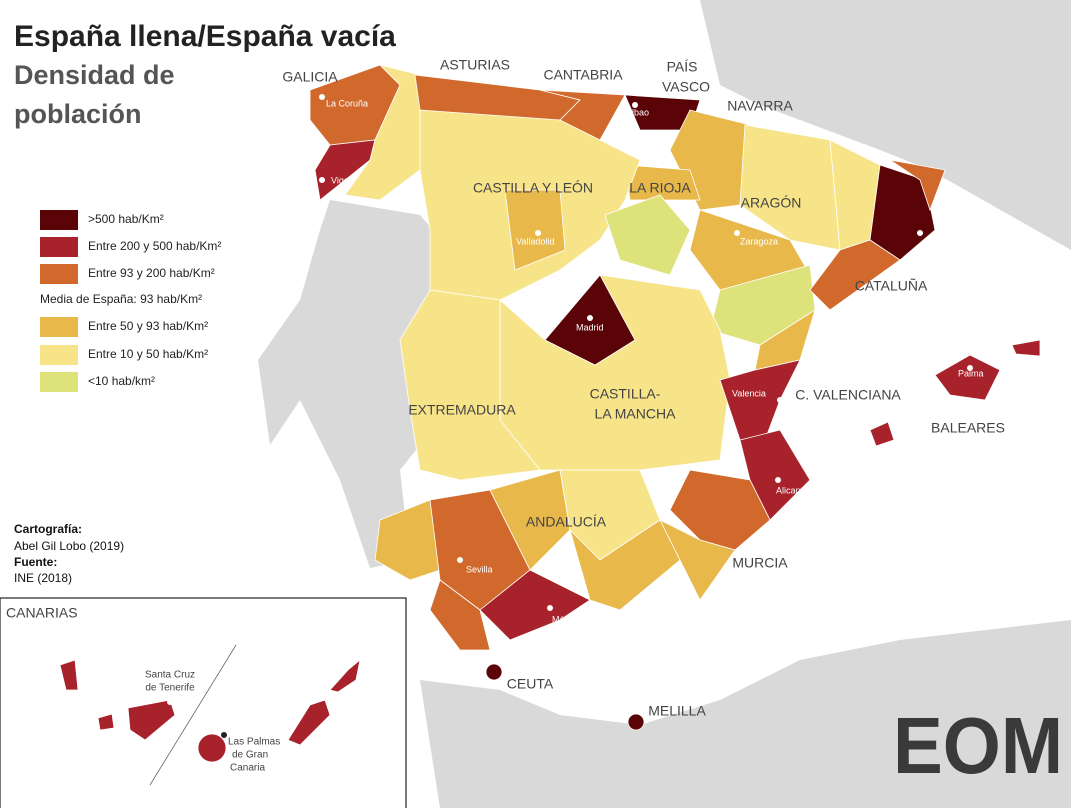  What do you see at coordinates (170, 688) in the screenshot?
I see `city-label: de Tenerife` at bounding box center [170, 688].